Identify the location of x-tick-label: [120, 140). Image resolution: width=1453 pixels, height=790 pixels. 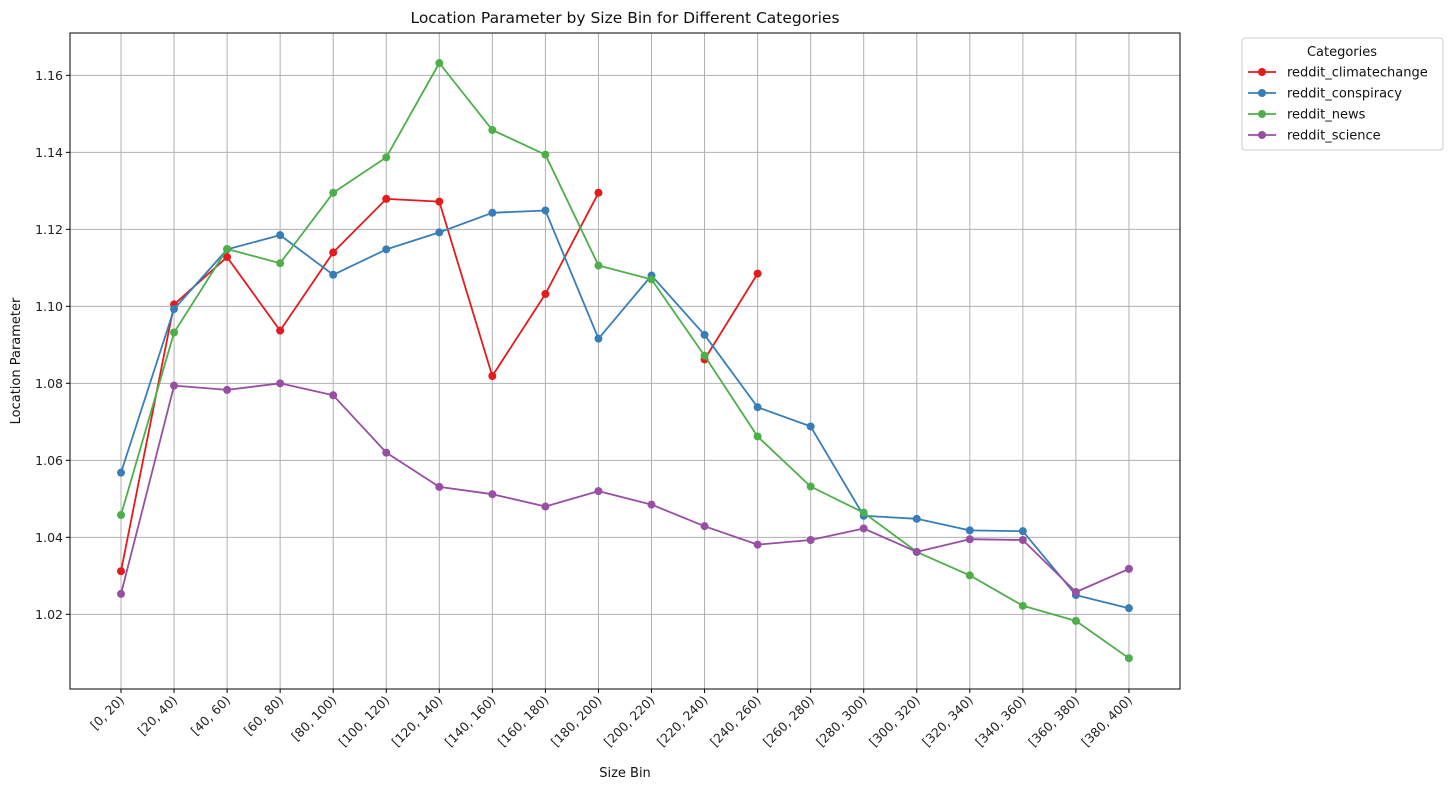
(417, 721).